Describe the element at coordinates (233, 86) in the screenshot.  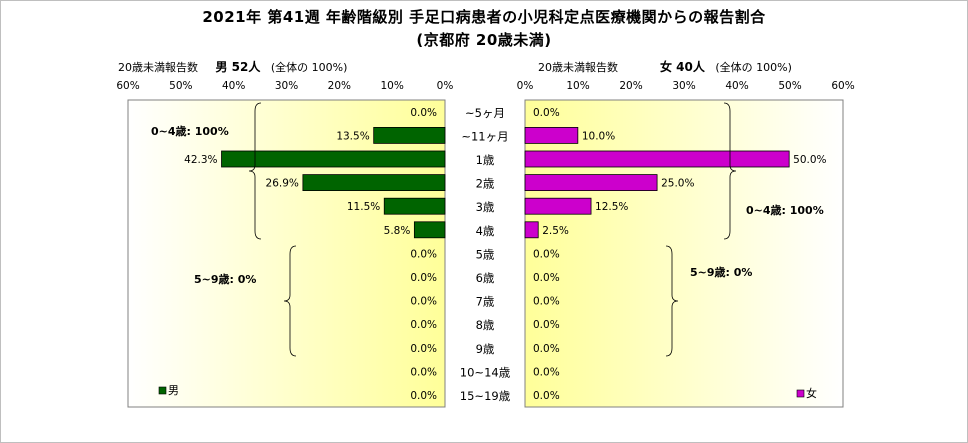
I see `male-tick-label: 40%` at that location.